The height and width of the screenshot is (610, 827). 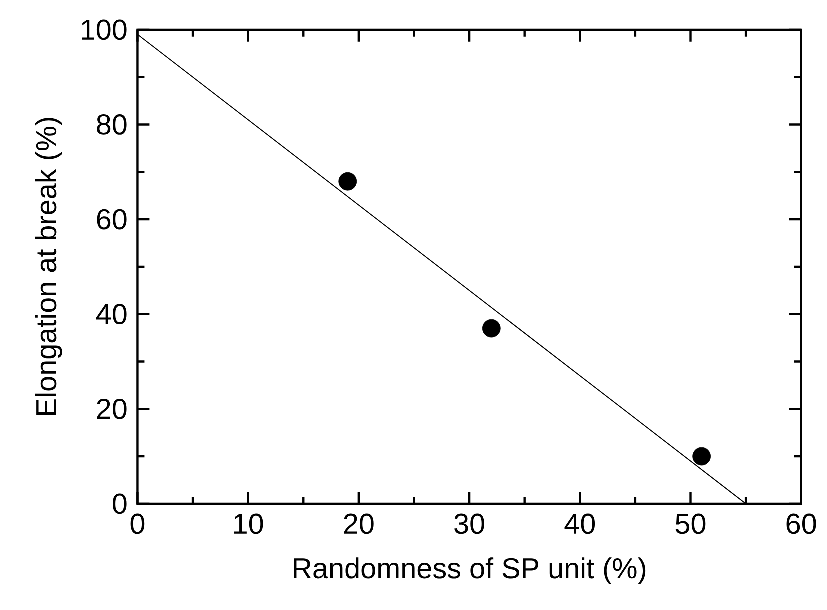 I want to click on x-tick-label: 20, so click(x=359, y=524).